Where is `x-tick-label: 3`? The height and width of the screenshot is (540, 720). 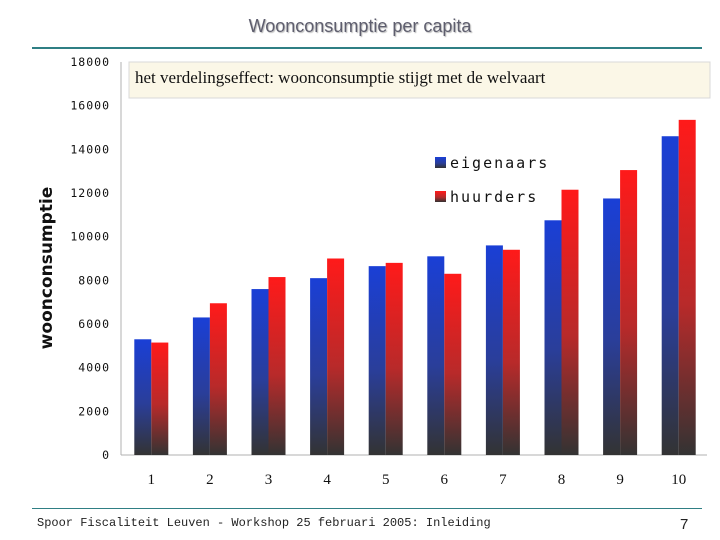
x-tick-label: 3 is located at coordinates (269, 480).